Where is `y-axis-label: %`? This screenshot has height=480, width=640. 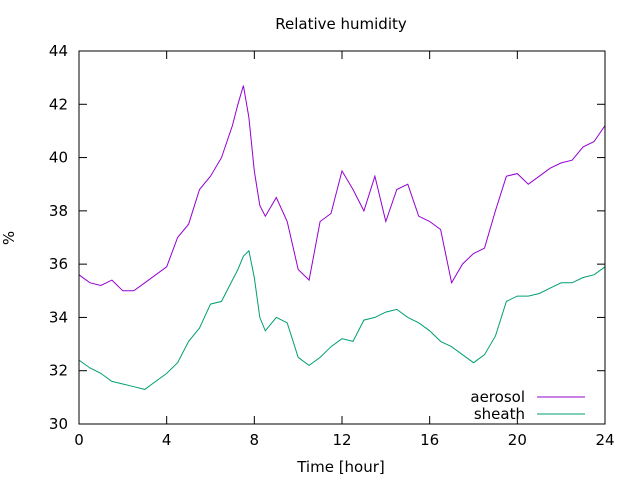 y-axis-label: % is located at coordinates (9, 238).